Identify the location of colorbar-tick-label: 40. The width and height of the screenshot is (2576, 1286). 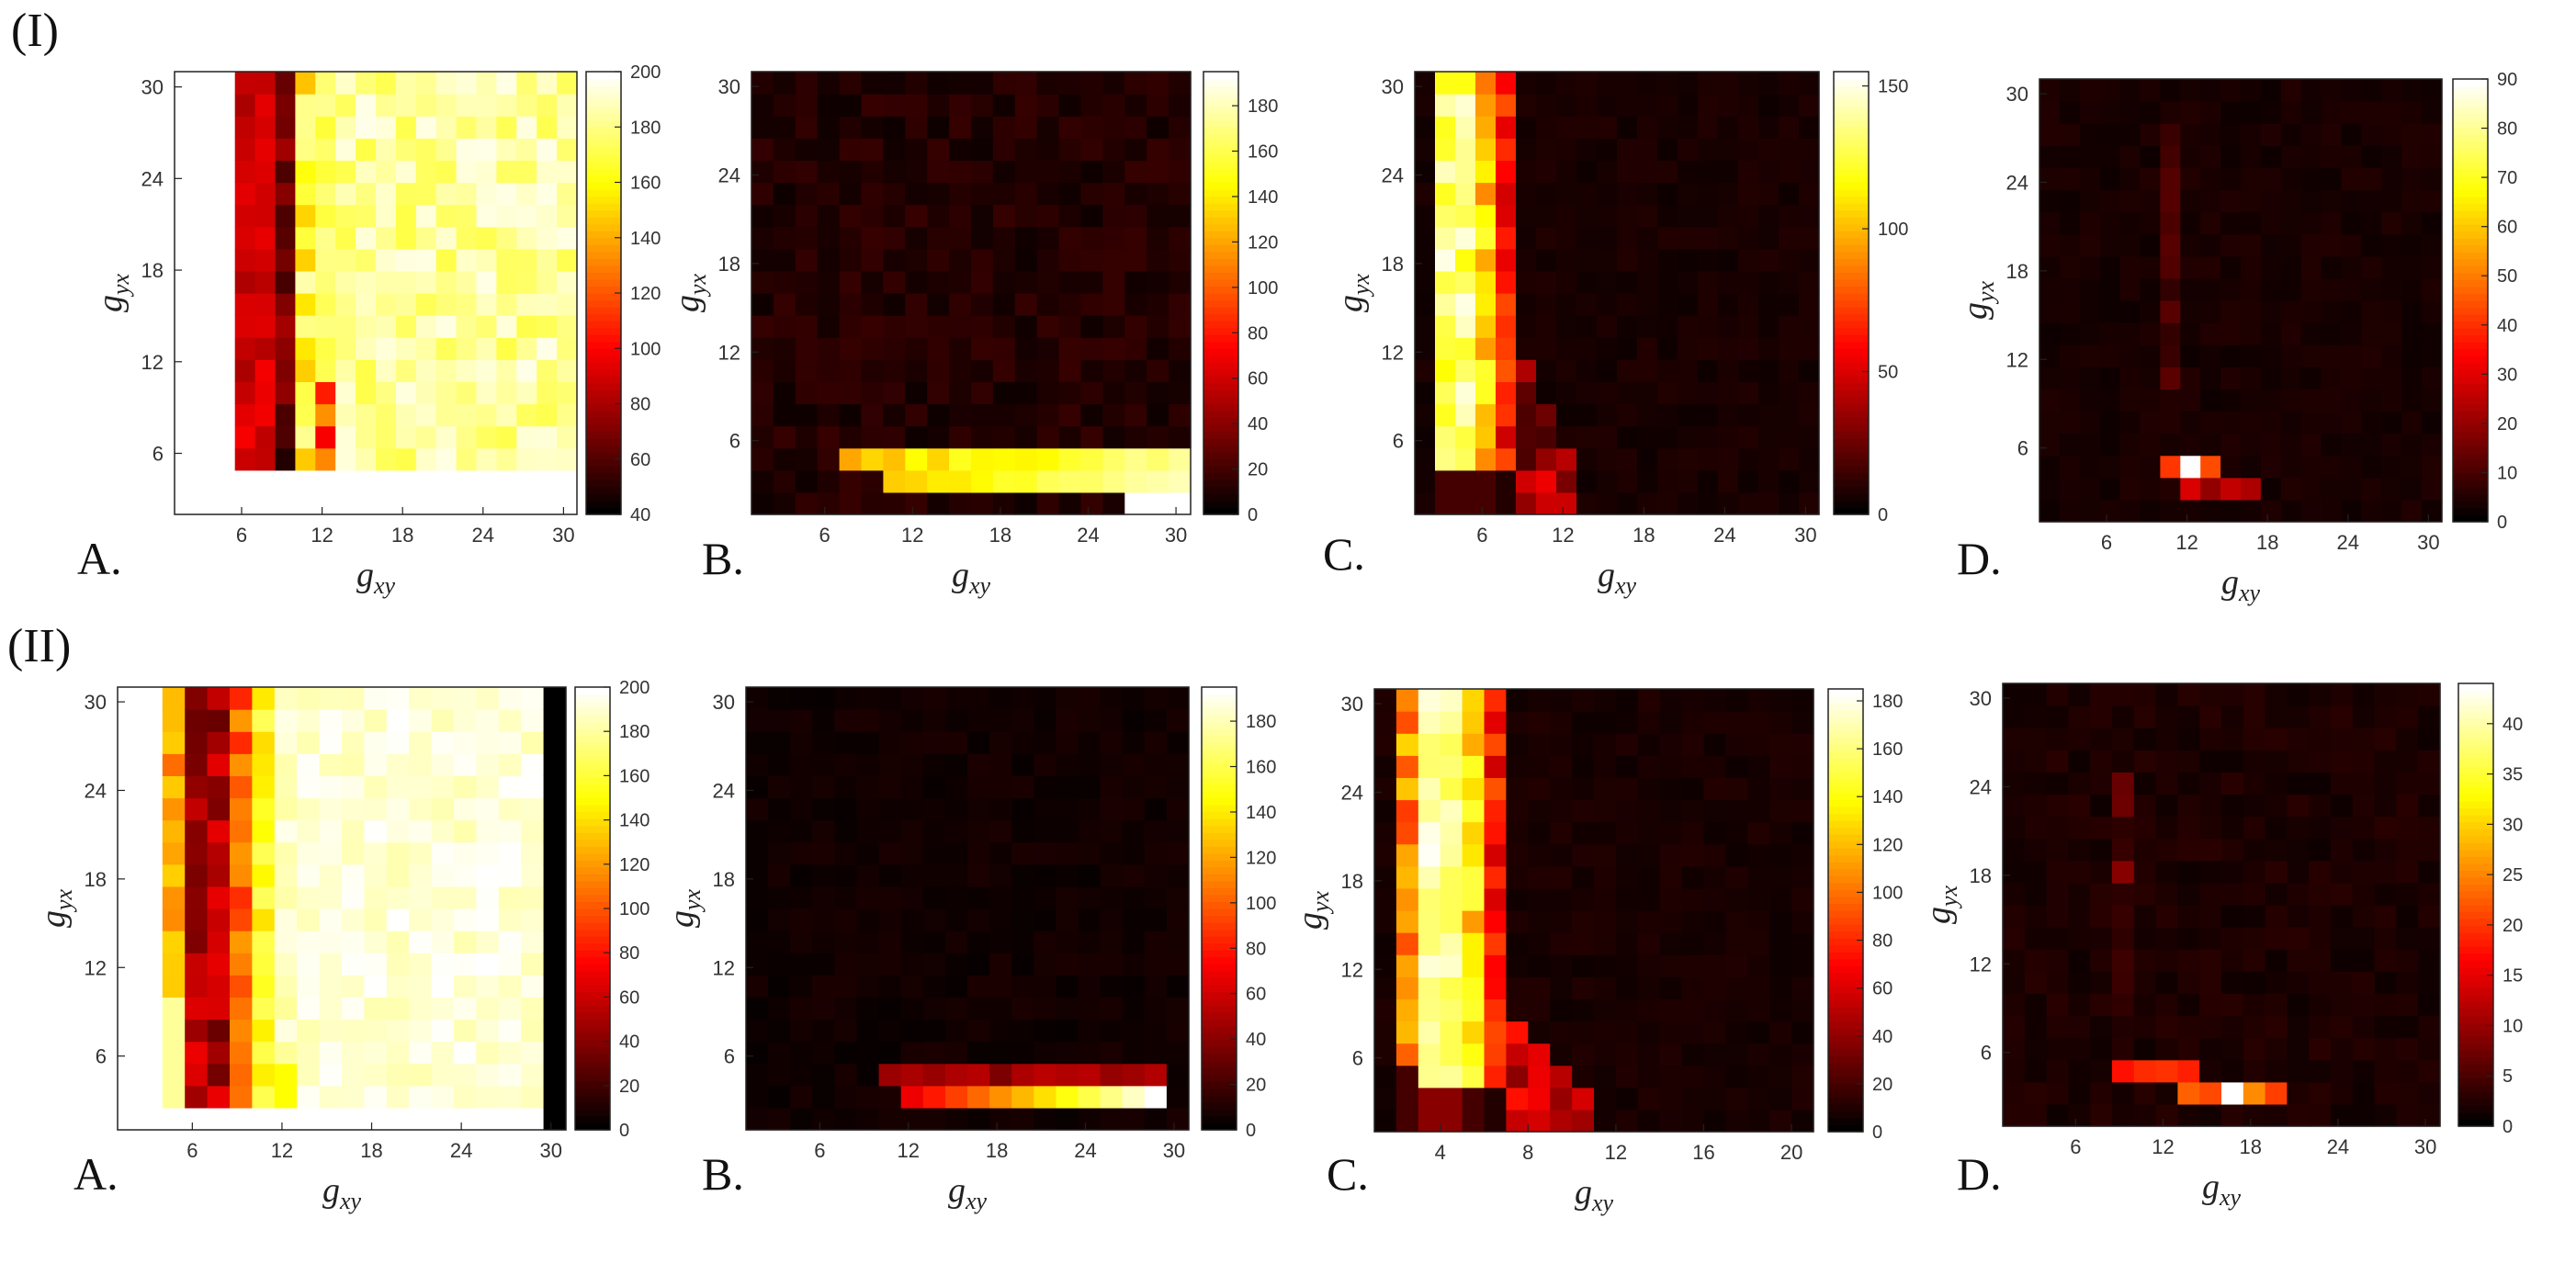
(640, 515).